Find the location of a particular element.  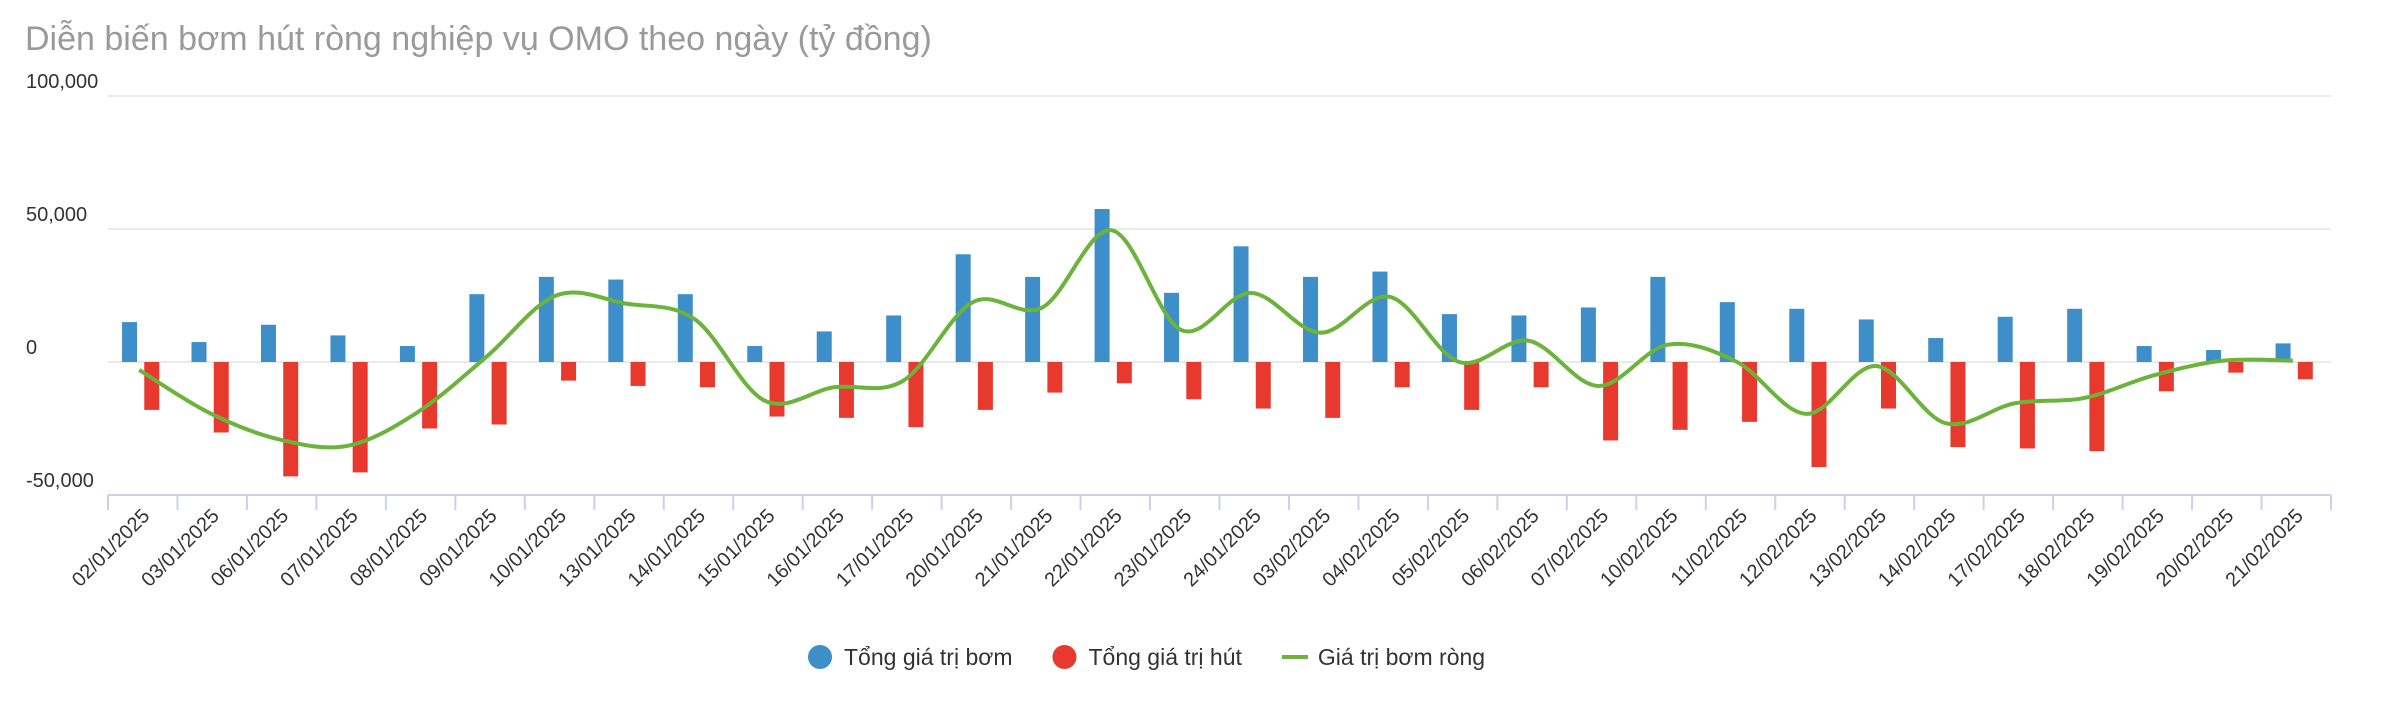

y-tick-label: -50,000 is located at coordinates (60, 481).